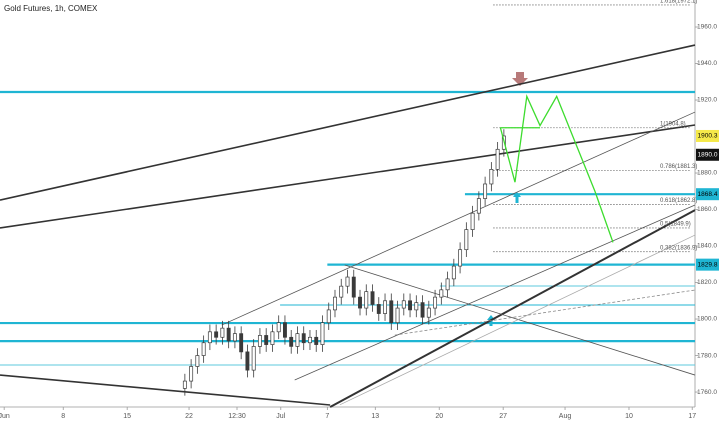 The height and width of the screenshot is (425, 720). I want to click on x-tick-label: 10, so click(629, 416).